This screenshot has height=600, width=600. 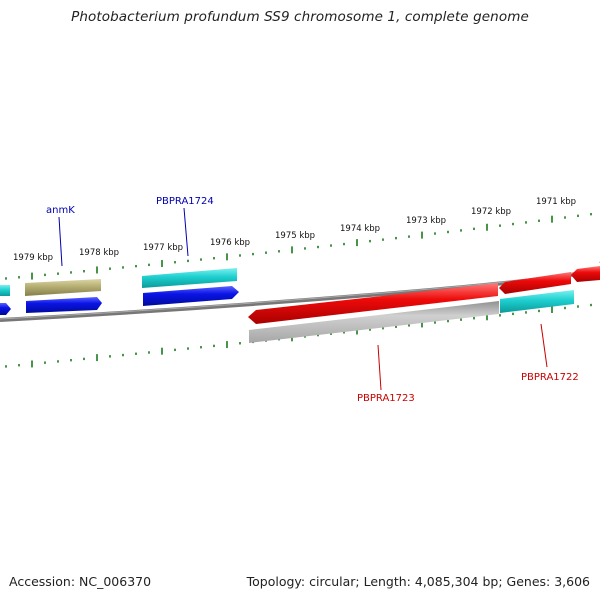 What do you see at coordinates (33, 258) in the screenshot?
I see `kbp-label: 1979 kbp` at bounding box center [33, 258].